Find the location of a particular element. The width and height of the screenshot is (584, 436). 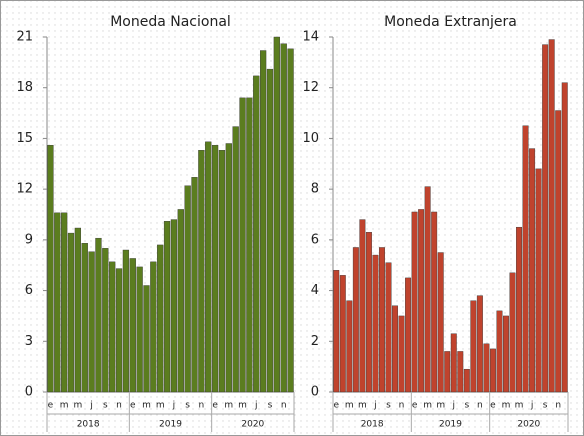

y-tick-label: 10 is located at coordinates (310, 138).